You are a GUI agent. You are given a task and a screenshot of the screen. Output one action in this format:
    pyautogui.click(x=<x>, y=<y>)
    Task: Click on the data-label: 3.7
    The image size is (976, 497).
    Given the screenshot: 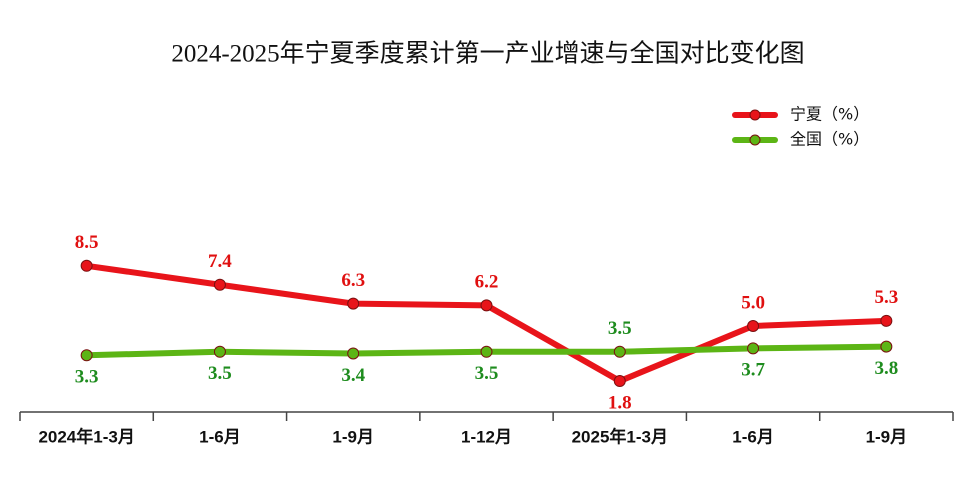 What is the action you would take?
    pyautogui.click(x=753, y=370)
    